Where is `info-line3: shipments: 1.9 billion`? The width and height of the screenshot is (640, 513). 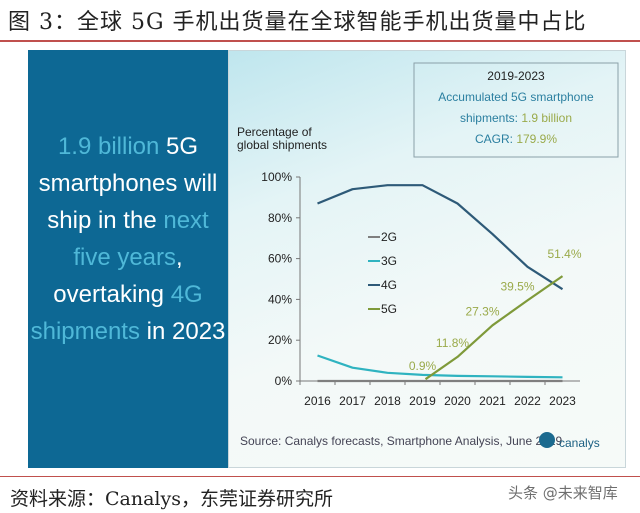
info-line3: shipments: 1.9 billion is located at coordinates (516, 118).